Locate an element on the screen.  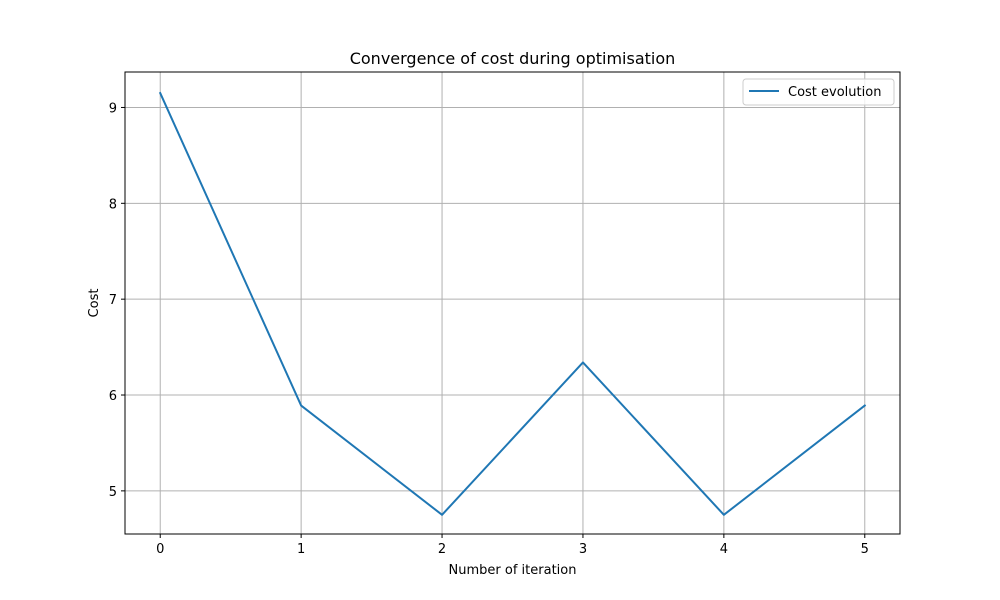
y-axis: 5 6 7 8 9 is located at coordinates (117, 300).